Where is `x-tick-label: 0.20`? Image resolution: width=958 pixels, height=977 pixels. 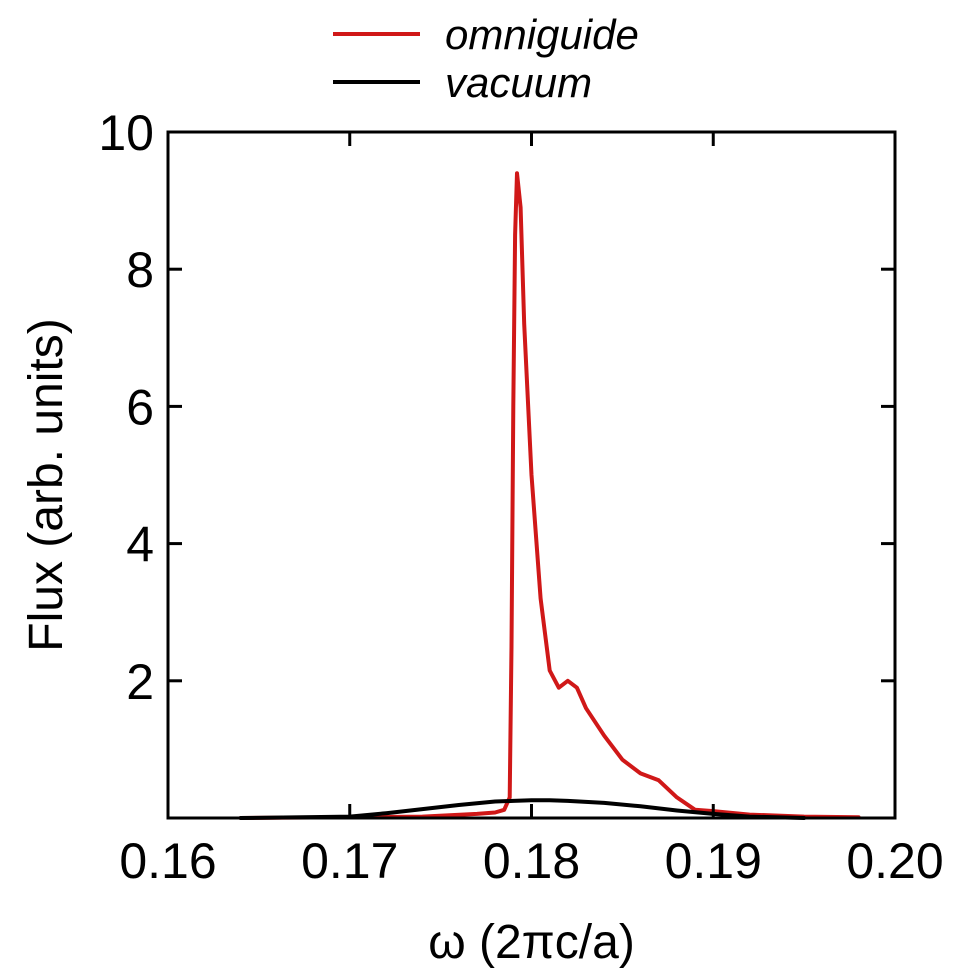 x-tick-label: 0.20 is located at coordinates (894, 861).